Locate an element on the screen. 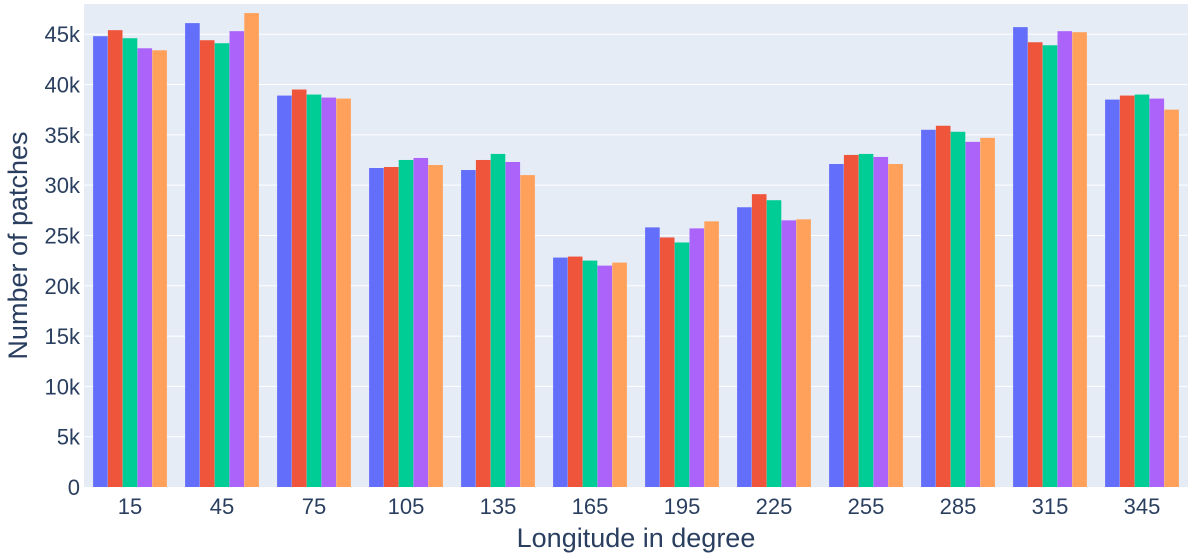 The width and height of the screenshot is (1200, 559). x-tick-label: 165 is located at coordinates (590, 506).